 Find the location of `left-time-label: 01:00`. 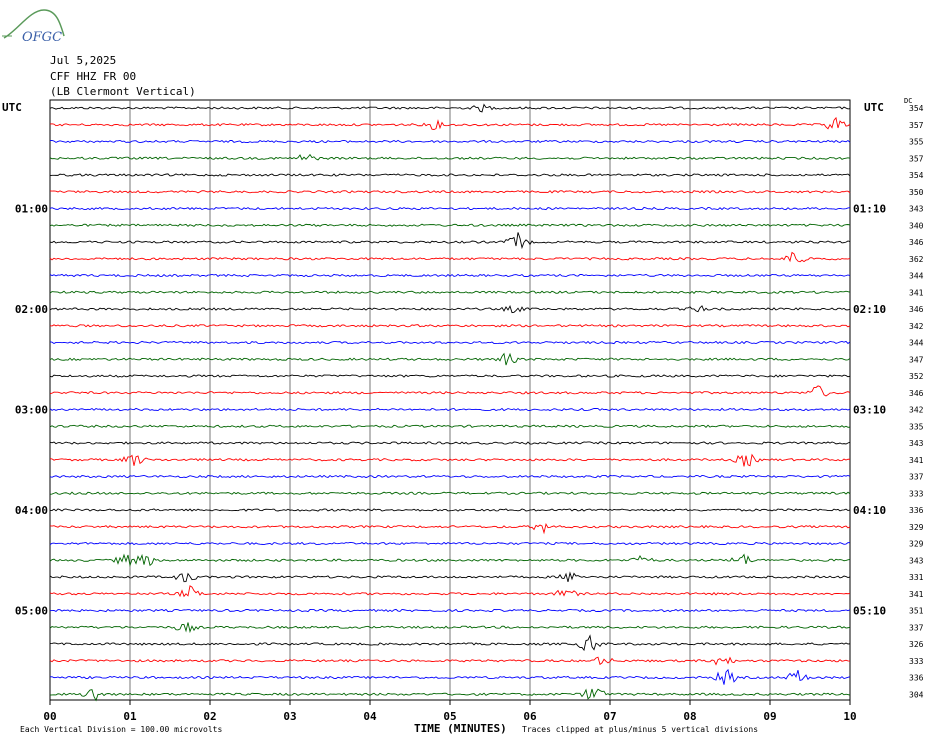

left-time-label: 01:00 is located at coordinates (31, 209).